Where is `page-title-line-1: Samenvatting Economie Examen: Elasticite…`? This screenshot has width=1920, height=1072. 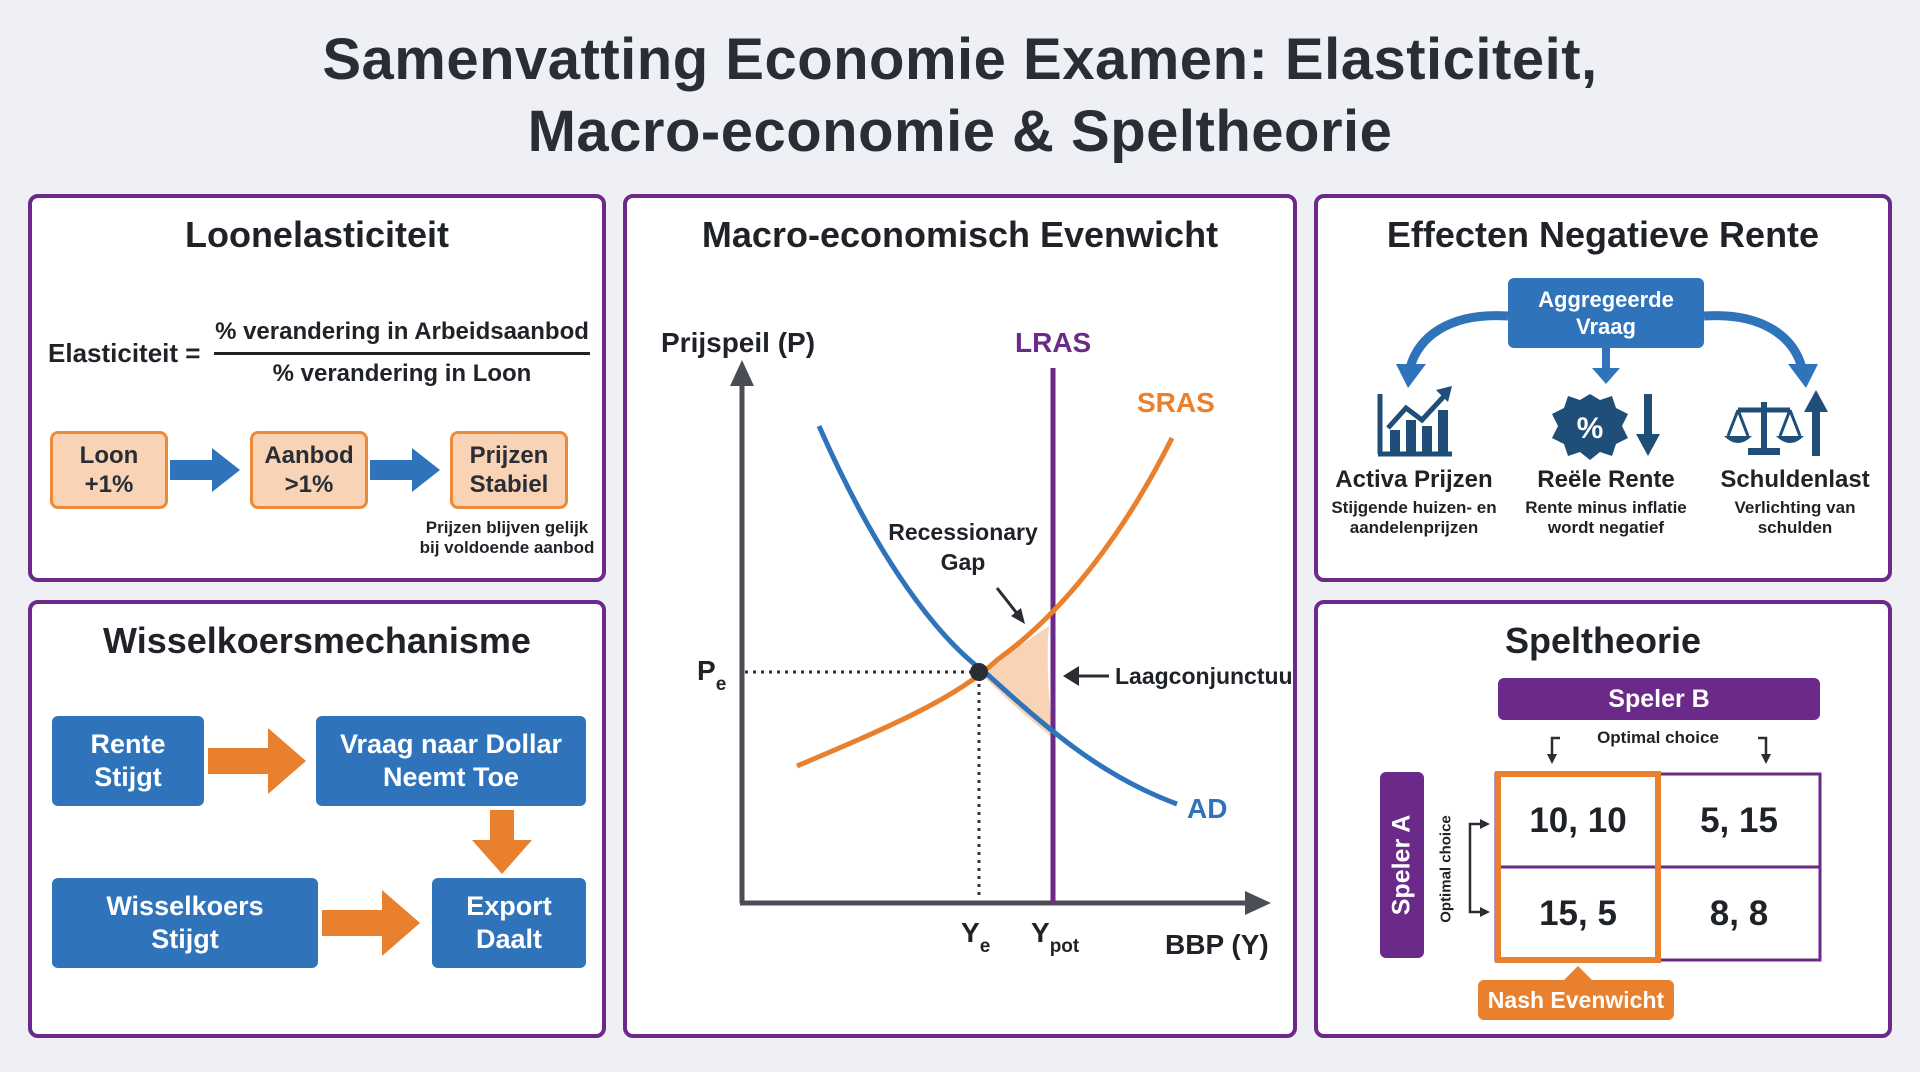
page-title-line-1: Samenvatting Economie Examen: Elasticite… is located at coordinates (960, 59).